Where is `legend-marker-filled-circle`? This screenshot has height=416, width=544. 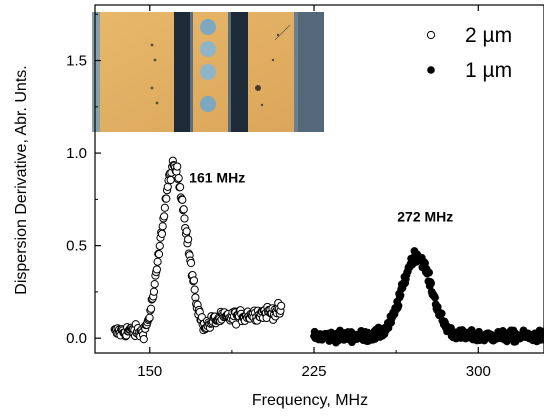
legend-marker-filled-circle is located at coordinates (431, 70).